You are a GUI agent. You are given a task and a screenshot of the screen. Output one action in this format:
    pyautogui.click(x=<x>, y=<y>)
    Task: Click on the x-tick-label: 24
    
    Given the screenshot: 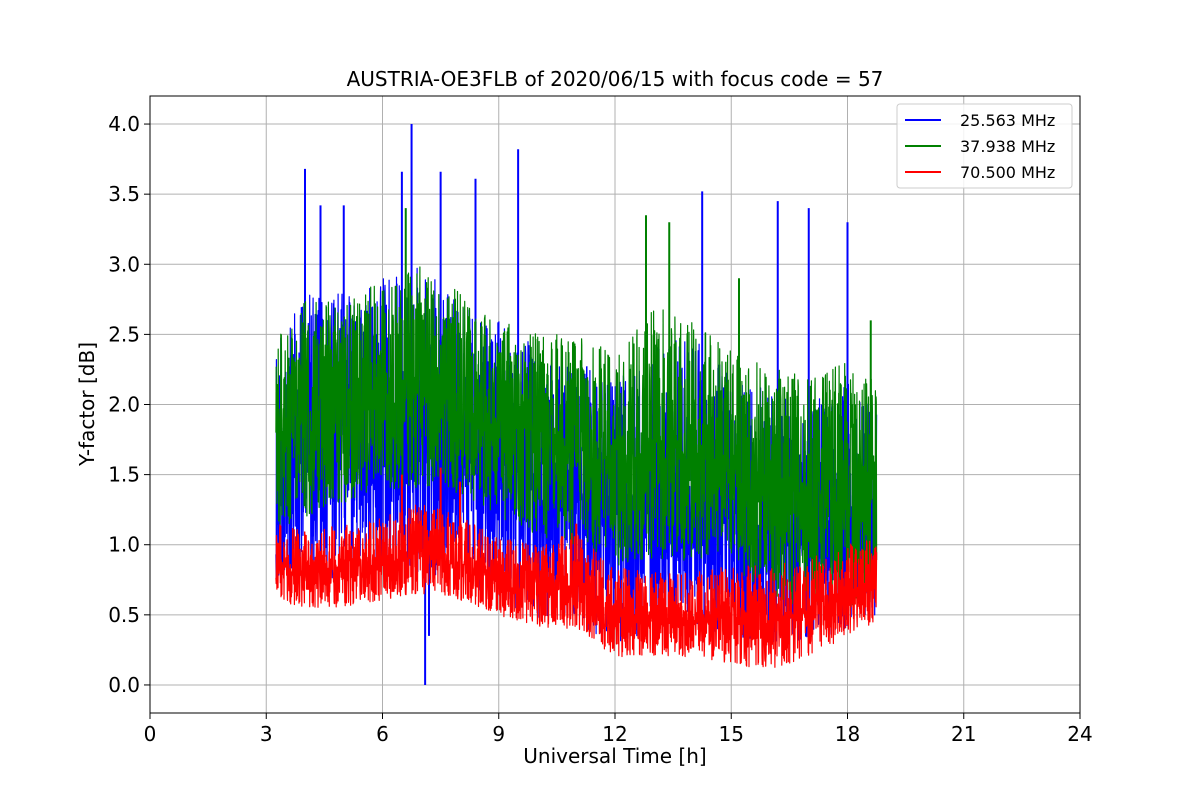 What is the action you would take?
    pyautogui.click(x=1079, y=734)
    